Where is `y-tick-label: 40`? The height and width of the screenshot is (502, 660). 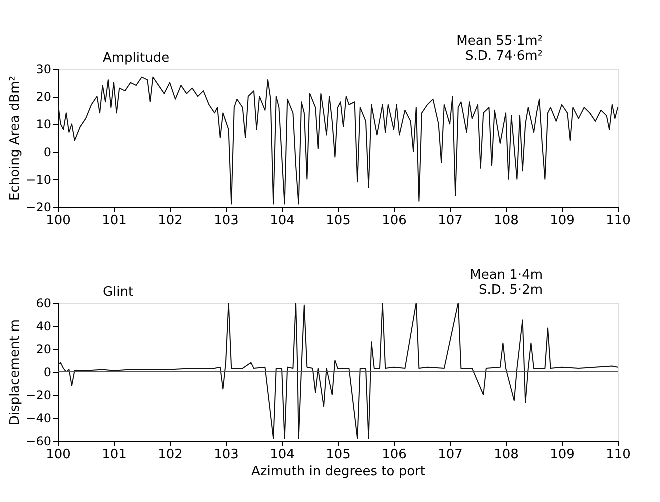 y-tick-label: 40 is located at coordinates (44, 327).